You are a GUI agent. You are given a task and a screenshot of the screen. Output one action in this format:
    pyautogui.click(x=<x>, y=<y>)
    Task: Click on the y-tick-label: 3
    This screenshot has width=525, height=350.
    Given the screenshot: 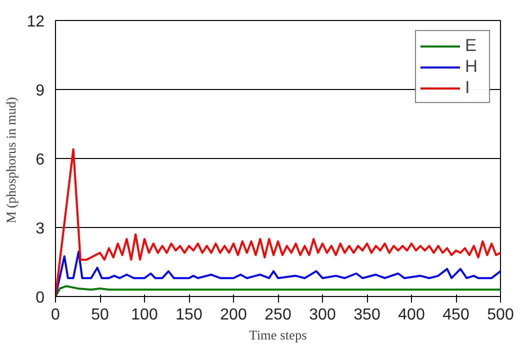 What is the action you would take?
    pyautogui.click(x=40, y=229)
    